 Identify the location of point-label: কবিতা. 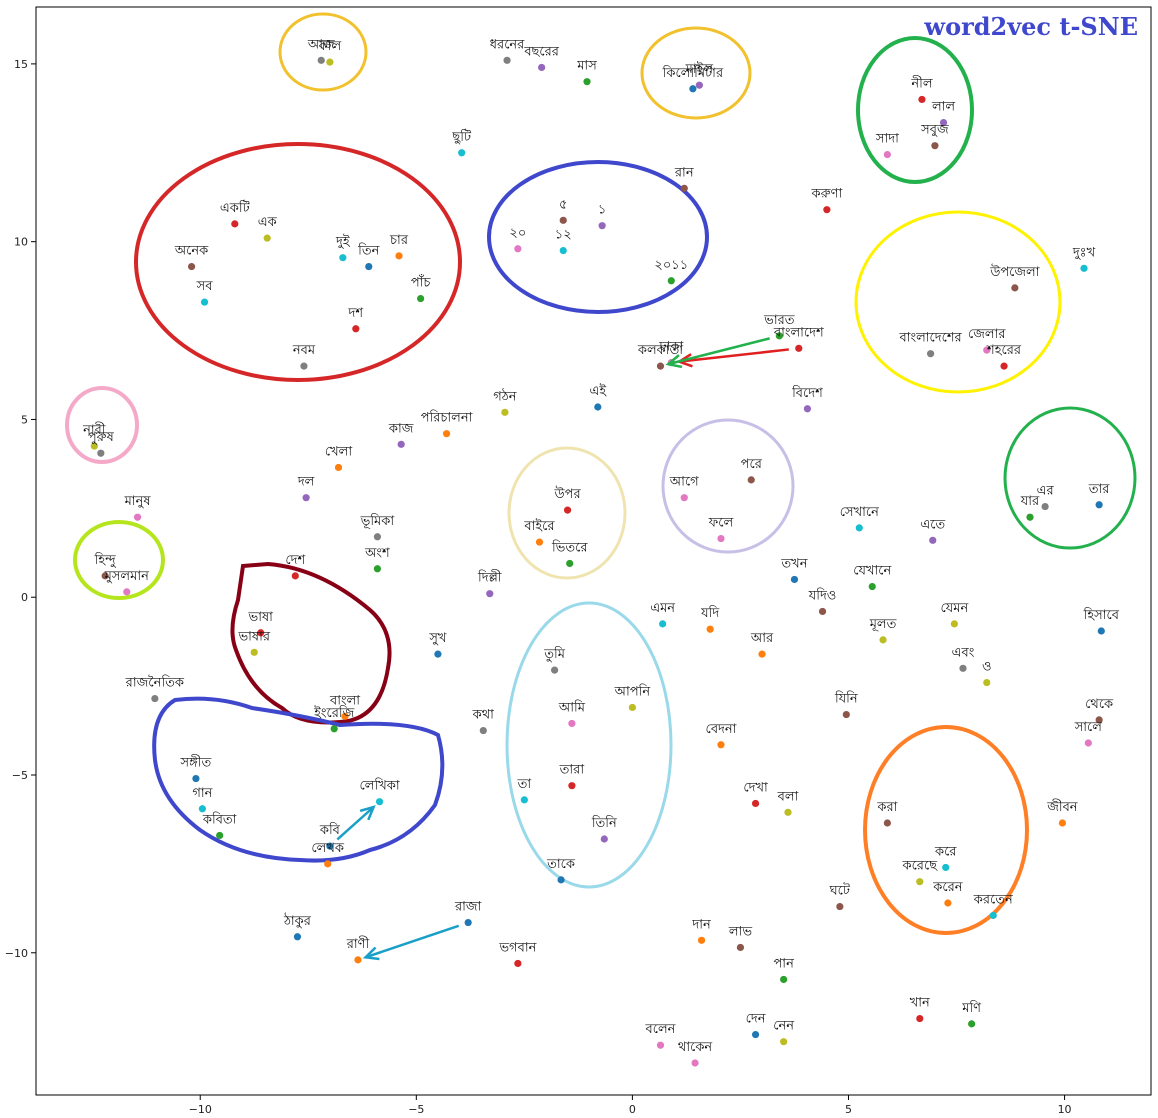
(219, 819).